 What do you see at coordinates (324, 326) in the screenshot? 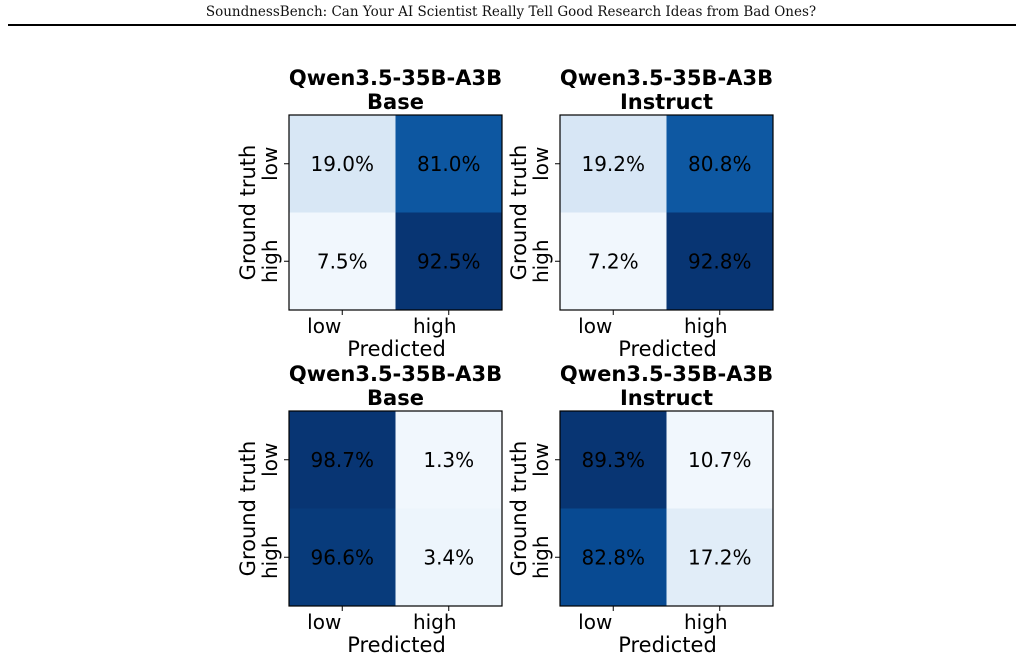
I see `matrix-1-x-tick-label: low` at bounding box center [324, 326].